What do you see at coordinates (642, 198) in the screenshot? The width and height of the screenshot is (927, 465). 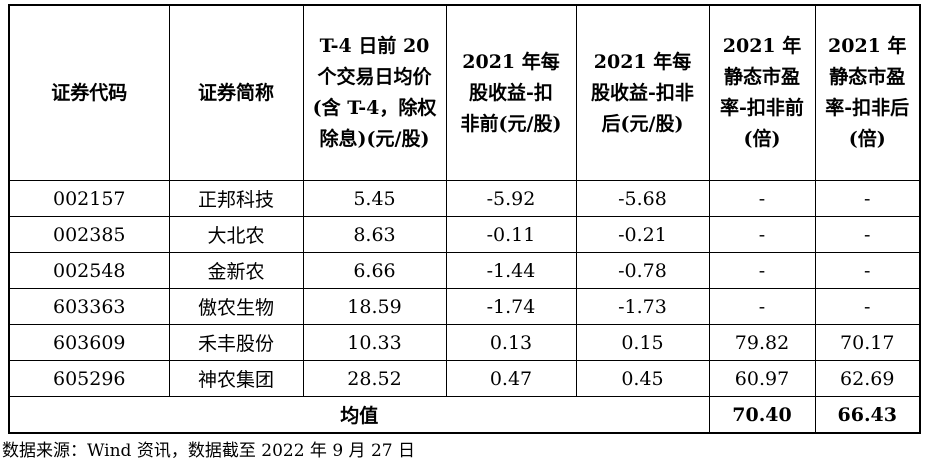 I see `cell-eps-after: -5.68` at bounding box center [642, 198].